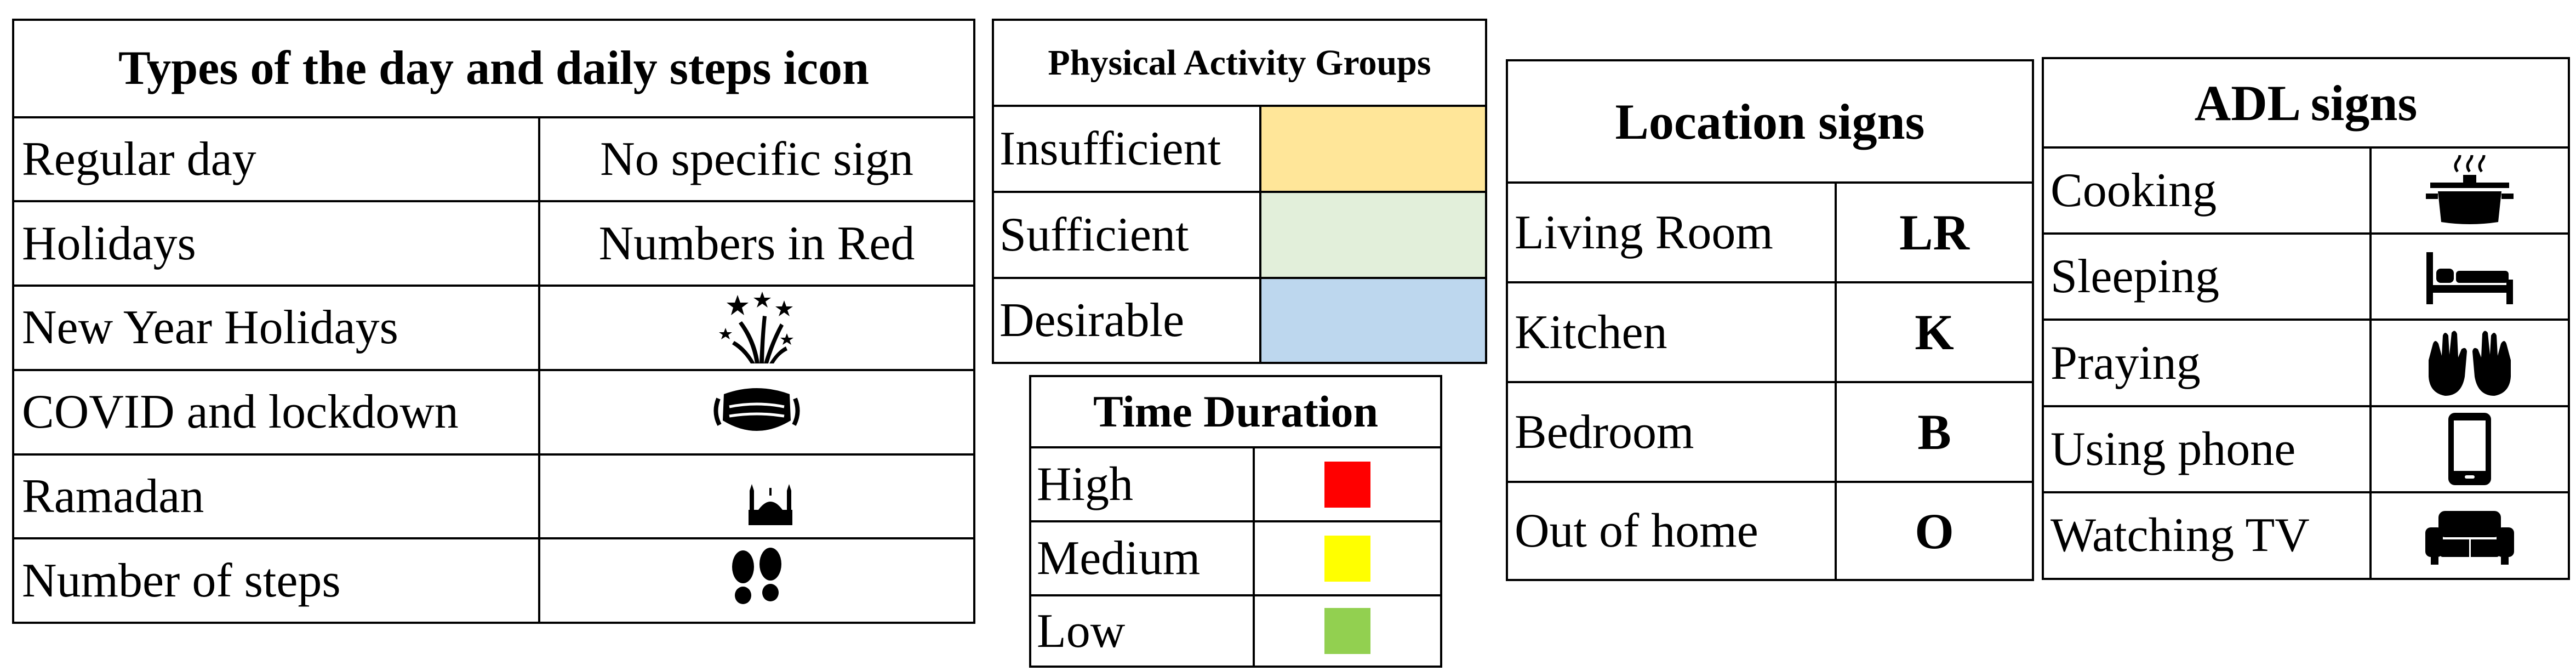 The image size is (2576, 671). What do you see at coordinates (760, 497) in the screenshot?
I see `crescent-mosque-icon` at bounding box center [760, 497].